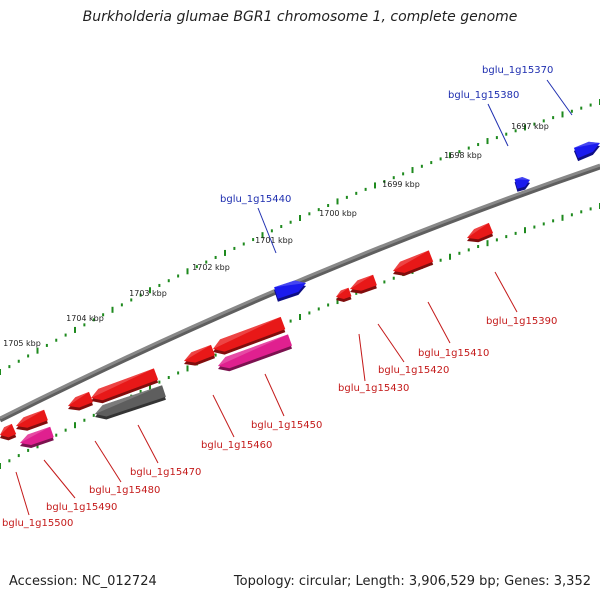 This screenshot has width=600, height=600. What do you see at coordinates (373, 388) in the screenshot?
I see `gene-label-bglu-1g15430: bglu_1g15430` at bounding box center [373, 388].